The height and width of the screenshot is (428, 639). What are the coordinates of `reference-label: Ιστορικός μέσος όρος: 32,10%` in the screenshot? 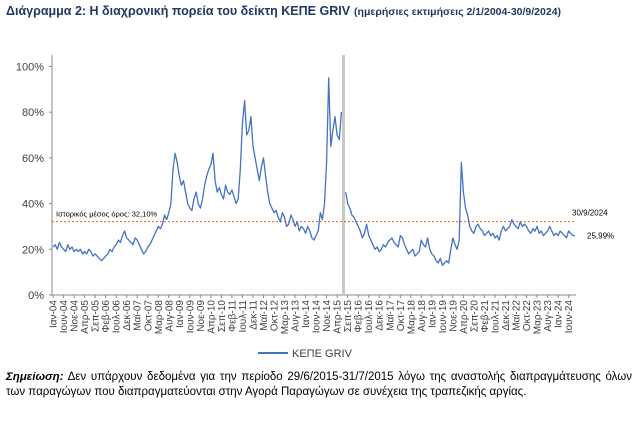 It's located at (107, 214).